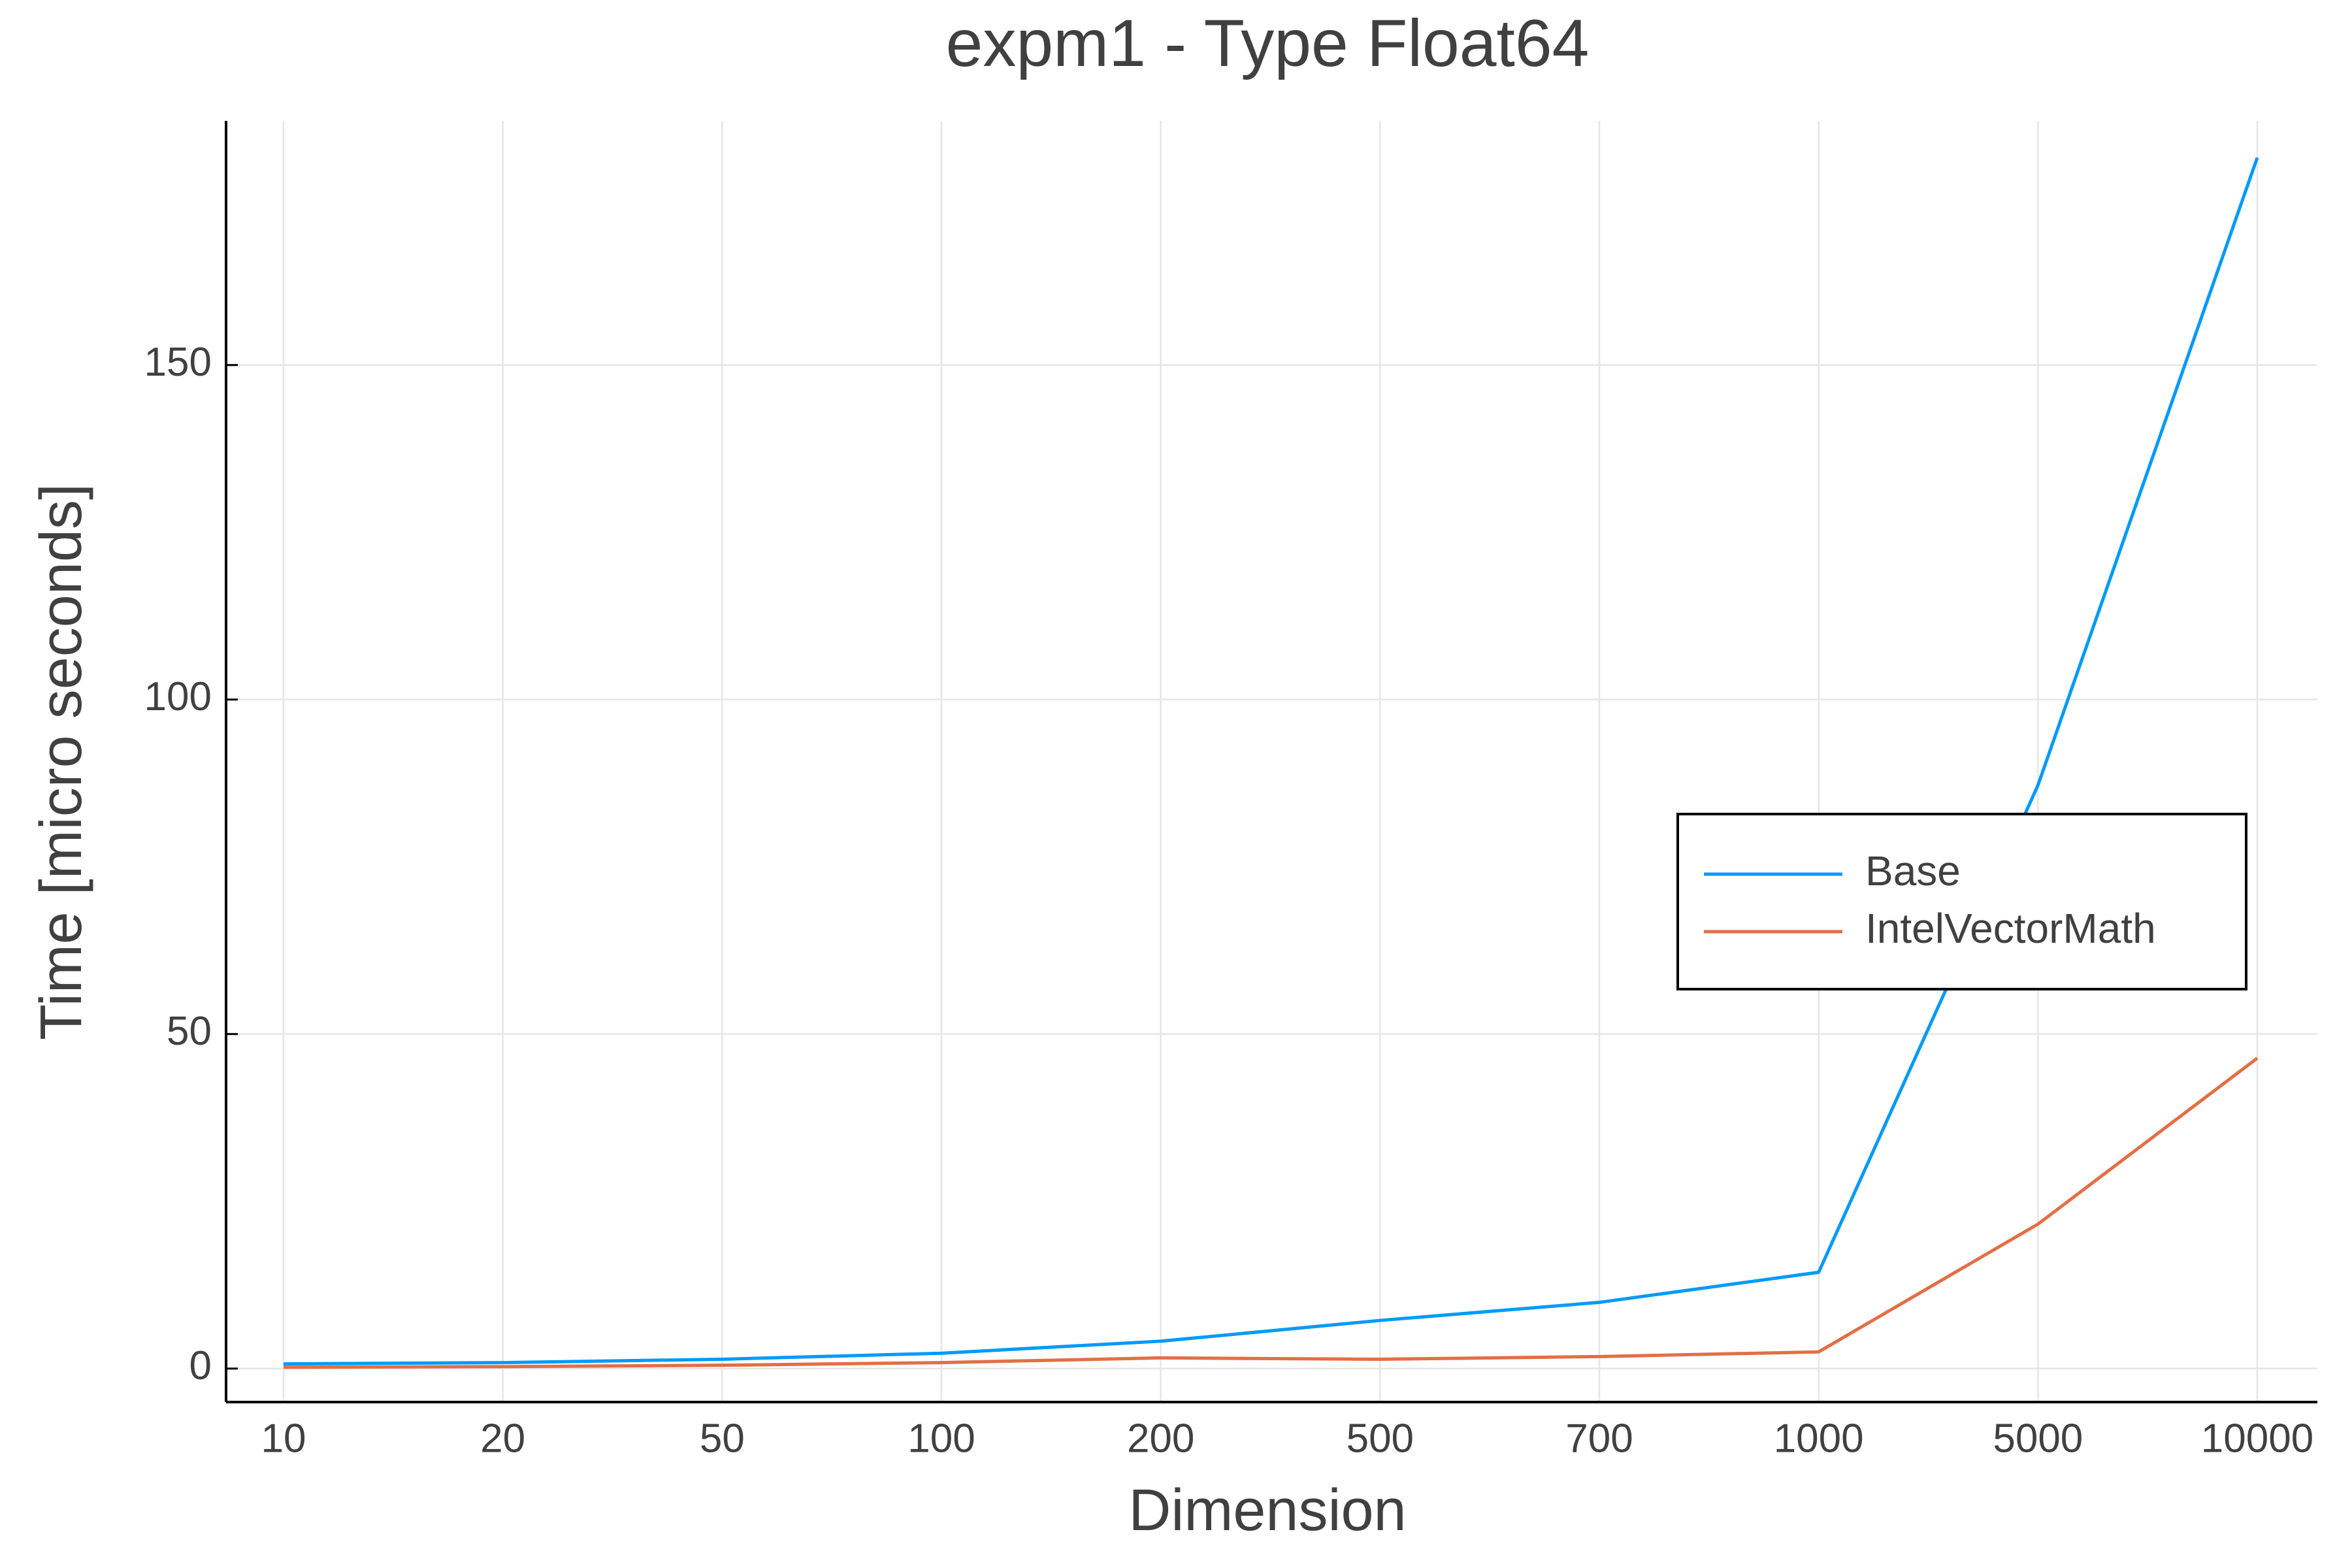 This screenshot has width=2352, height=1568. I want to click on x-tick-label: 5000, so click(2038, 1438).